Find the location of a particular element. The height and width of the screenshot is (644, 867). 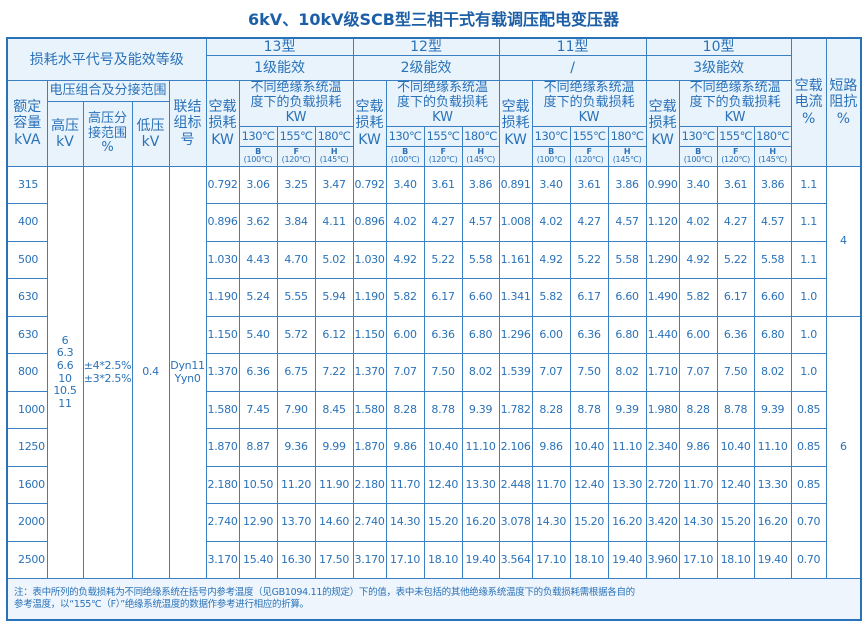

no-load-loss-cell: 2.180 is located at coordinates (369, 485).